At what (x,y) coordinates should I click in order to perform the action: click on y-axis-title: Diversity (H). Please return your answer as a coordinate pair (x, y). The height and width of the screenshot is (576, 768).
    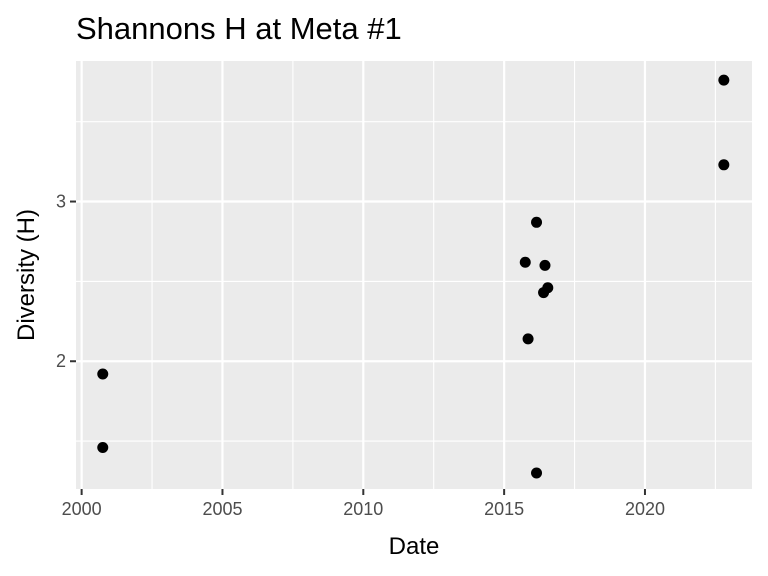
    Looking at the image, I should click on (26, 275).